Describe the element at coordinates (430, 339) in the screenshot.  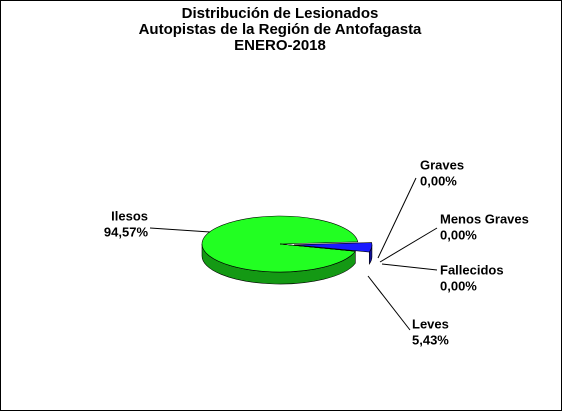
I see `data-label: 5,43%` at that location.